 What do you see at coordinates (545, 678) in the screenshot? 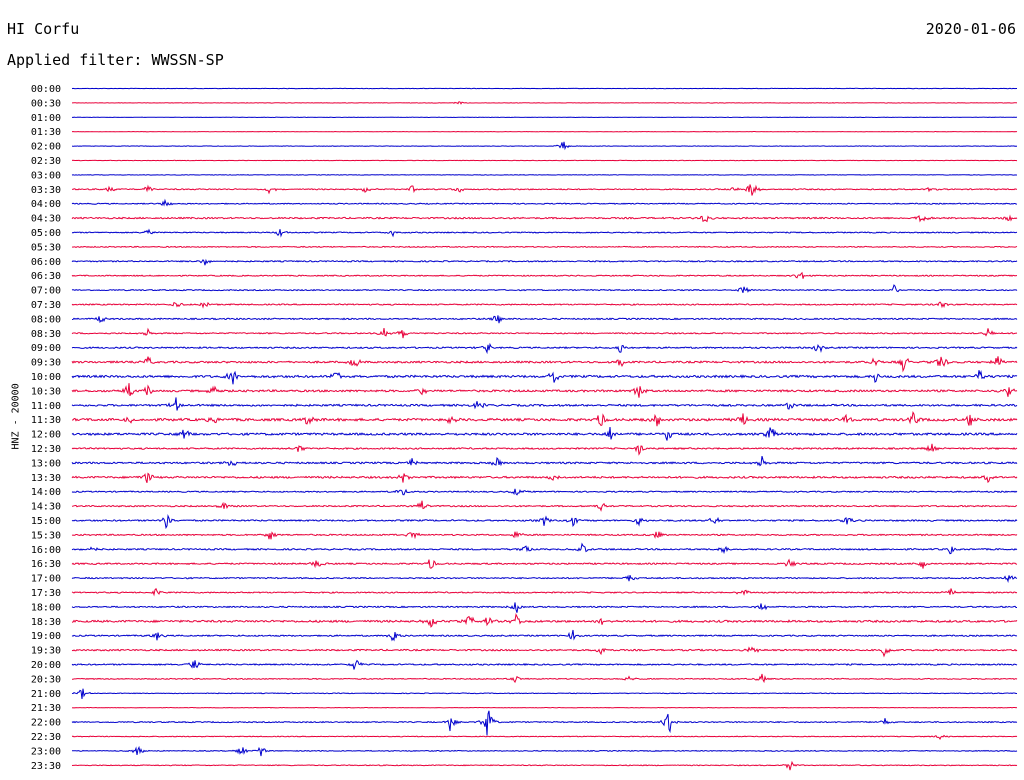
I see `trace-2030` at bounding box center [545, 678].